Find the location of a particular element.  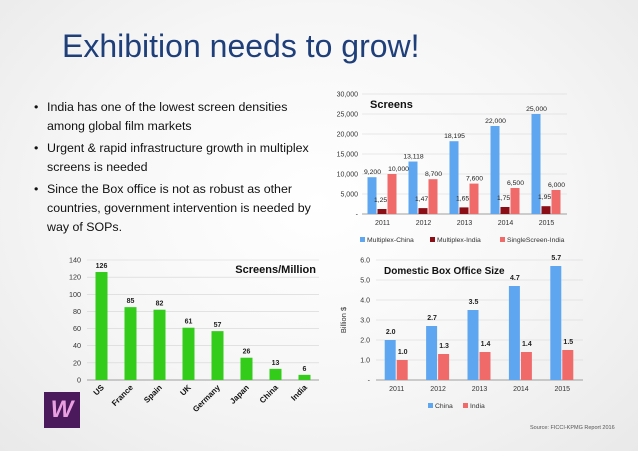

legend-label: Multiplex-China is located at coordinates (390, 240).